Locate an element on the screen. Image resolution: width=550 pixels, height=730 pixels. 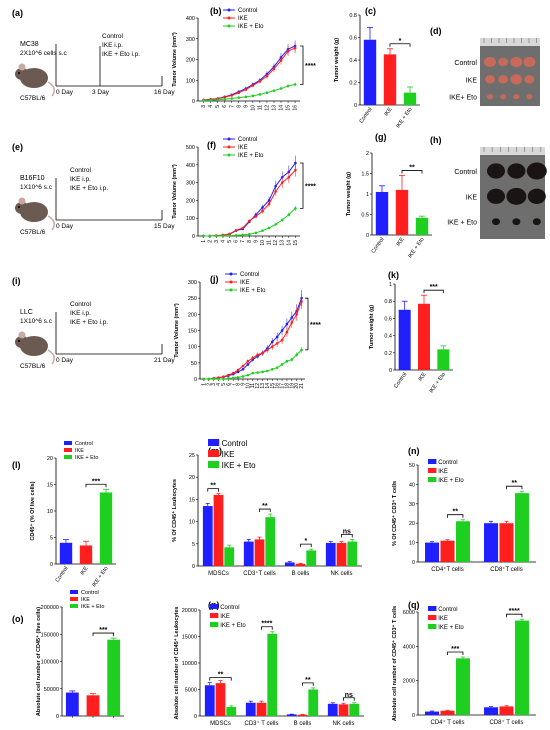
day-label: 16 Day is located at coordinates (164, 92).